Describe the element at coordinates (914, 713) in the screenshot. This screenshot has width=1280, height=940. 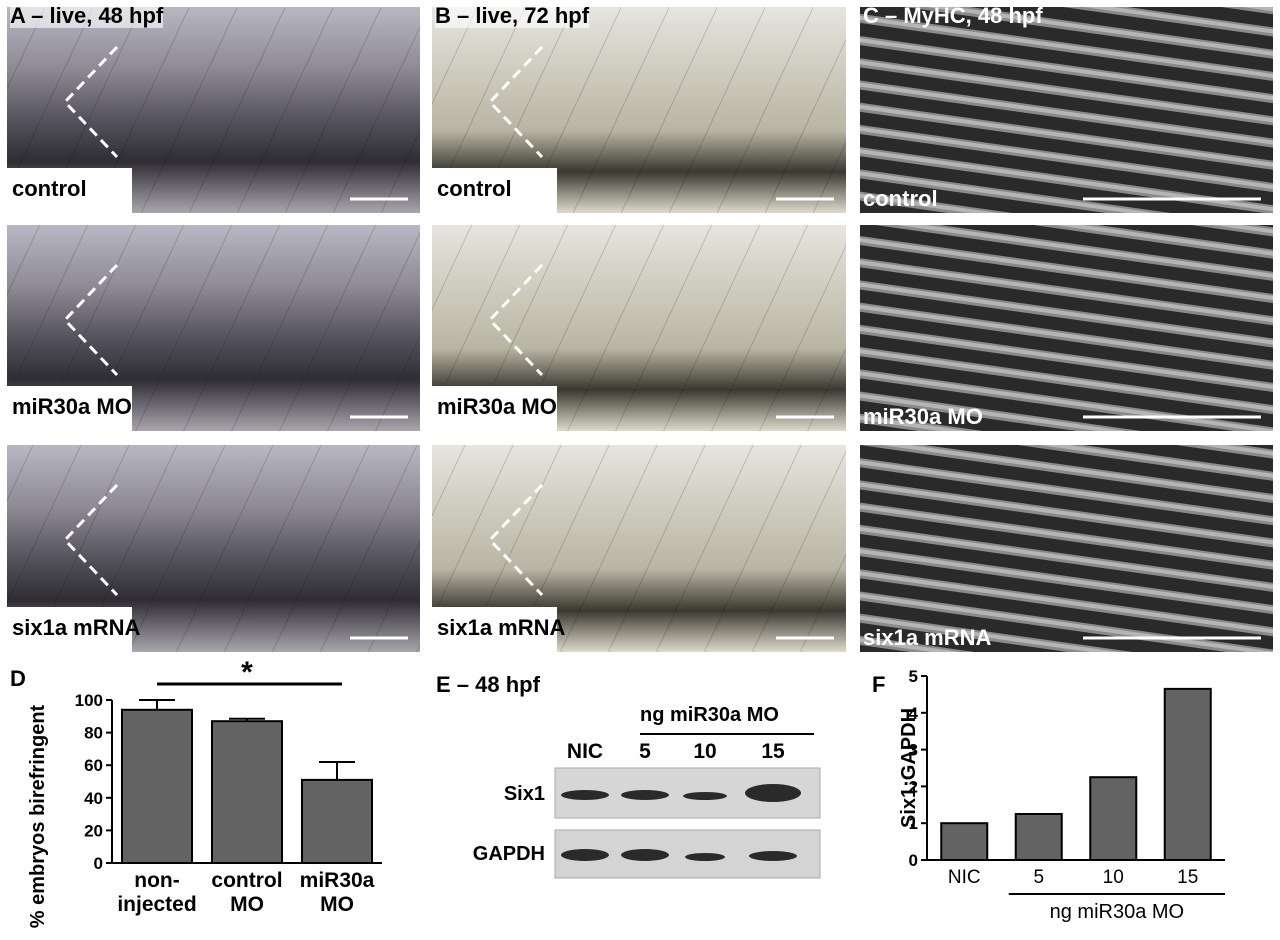
I see `y-tick-label: 4` at that location.